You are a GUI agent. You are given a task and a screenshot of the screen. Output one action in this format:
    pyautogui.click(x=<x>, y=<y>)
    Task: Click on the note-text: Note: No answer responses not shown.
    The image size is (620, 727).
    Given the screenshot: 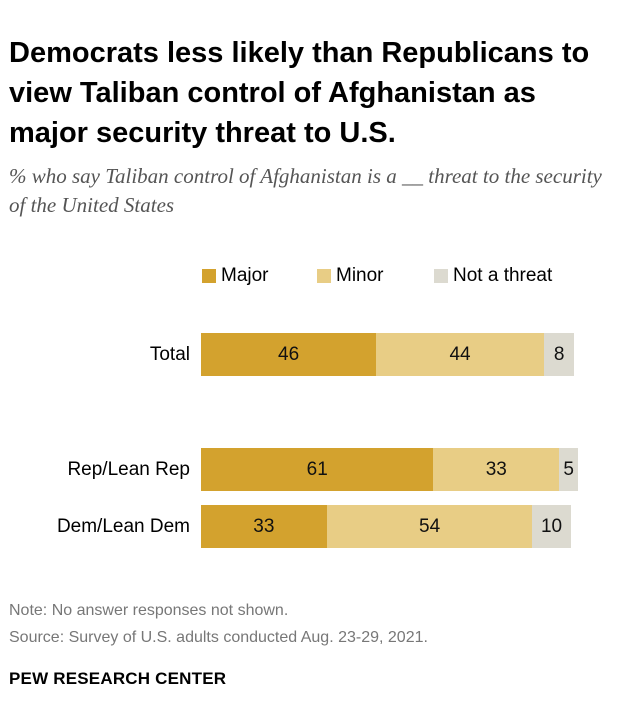 What is the action you would take?
    pyautogui.click(x=149, y=610)
    